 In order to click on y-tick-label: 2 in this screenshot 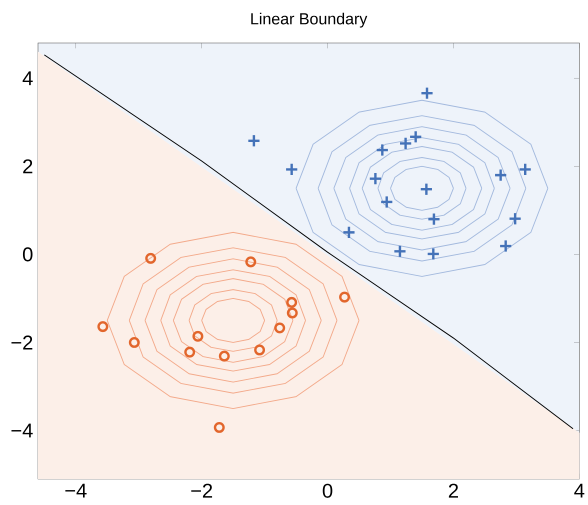, I will do `click(27, 166)`.